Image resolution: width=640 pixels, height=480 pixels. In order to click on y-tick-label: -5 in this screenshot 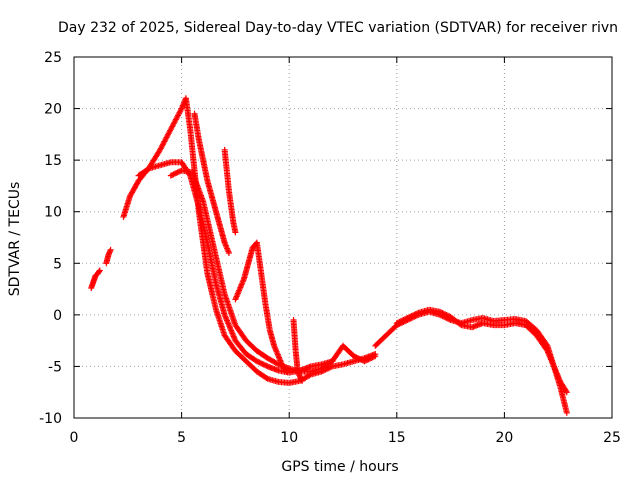, I will do `click(55, 367)`.